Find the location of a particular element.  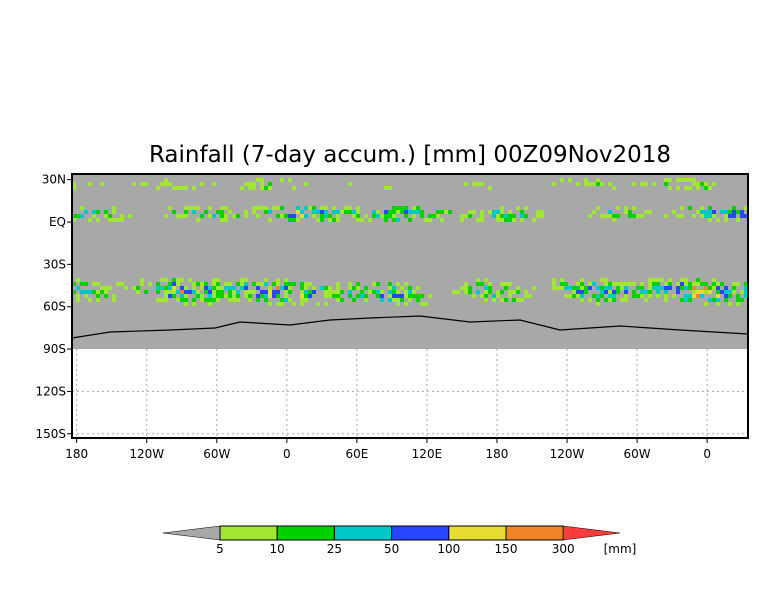

colorbar-unit: [mm] is located at coordinates (620, 549).